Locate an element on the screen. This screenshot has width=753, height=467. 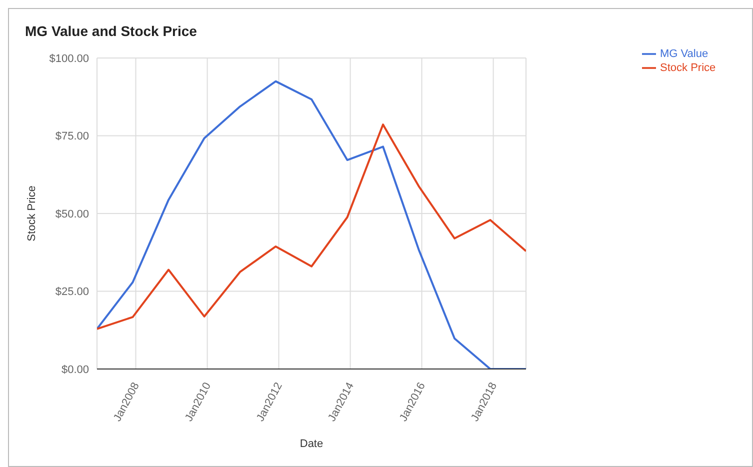
legend-label: Stock Price is located at coordinates (688, 68).